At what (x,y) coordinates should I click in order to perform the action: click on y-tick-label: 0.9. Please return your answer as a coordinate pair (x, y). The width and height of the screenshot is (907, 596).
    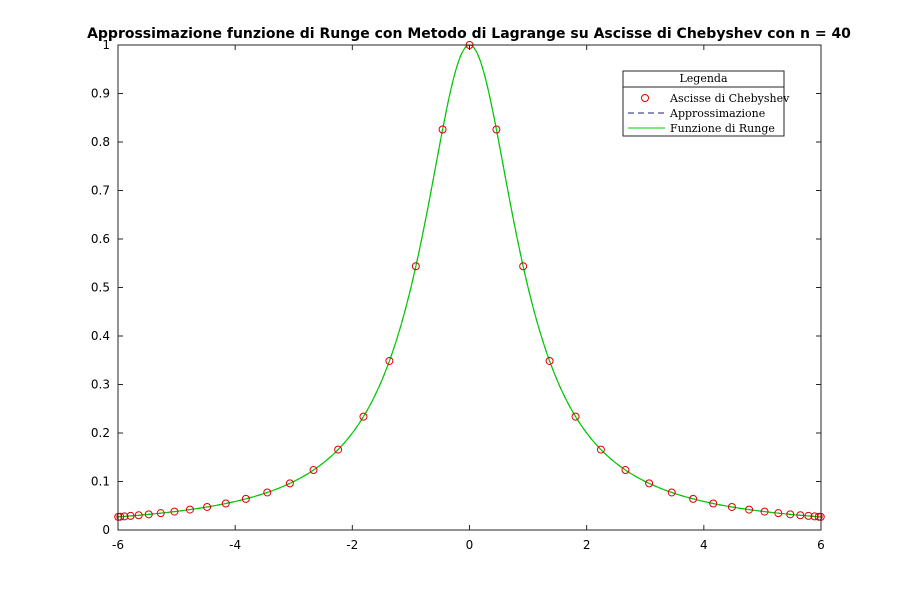
    Looking at the image, I should click on (100, 94).